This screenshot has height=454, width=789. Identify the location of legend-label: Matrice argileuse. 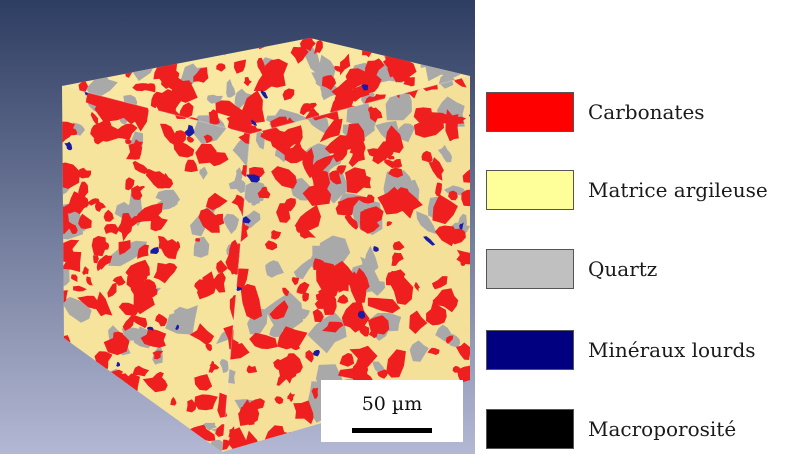
(678, 190).